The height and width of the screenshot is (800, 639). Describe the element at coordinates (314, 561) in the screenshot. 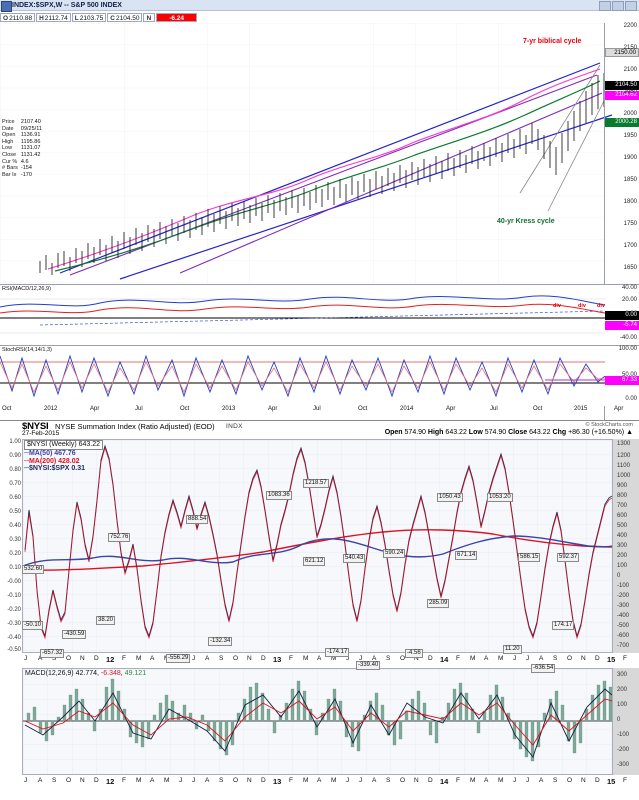

I see `data-label: 621.12` at that location.